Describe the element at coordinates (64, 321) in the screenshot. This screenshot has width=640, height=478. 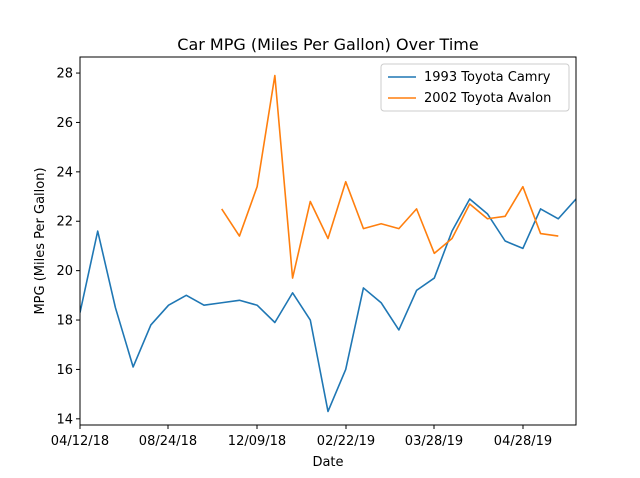
I see `y-tick-label: 18` at that location.